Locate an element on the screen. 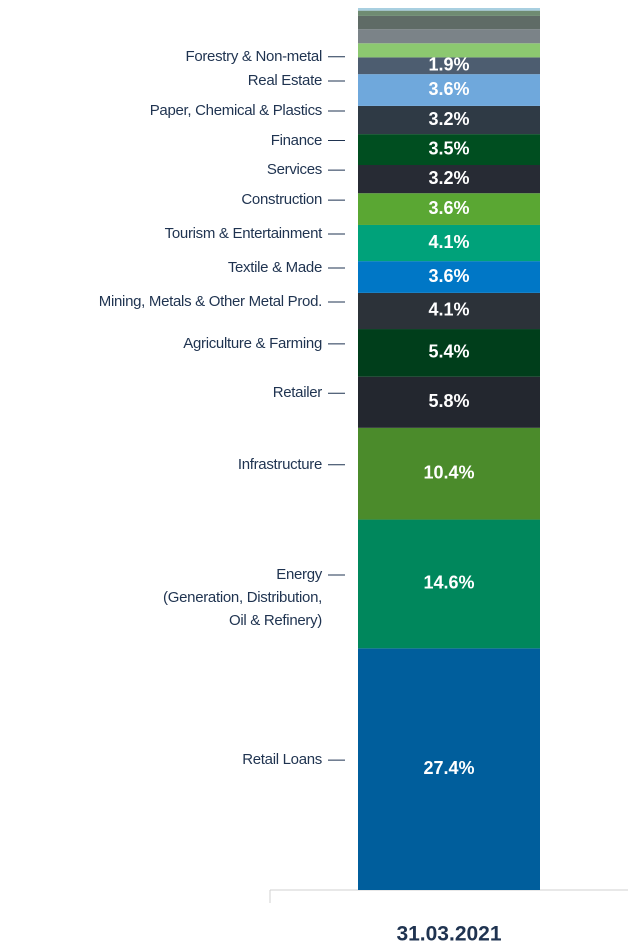 The image size is (628, 948). series-label: Agriculture & Farming is located at coordinates (252, 343).